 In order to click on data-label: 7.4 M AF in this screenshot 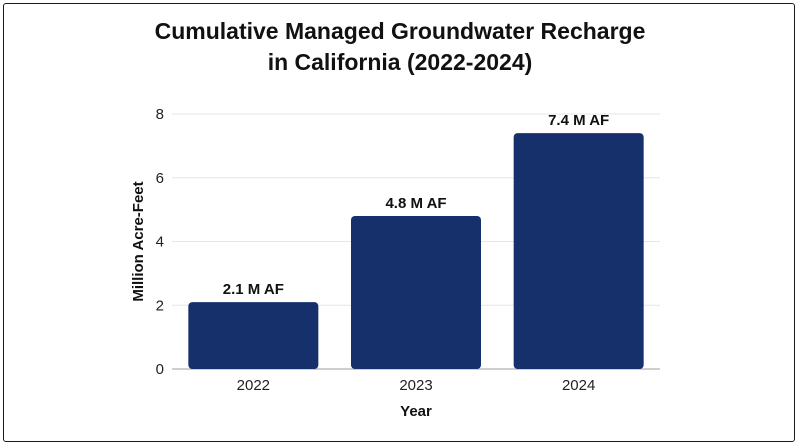, I will do `click(578, 120)`.